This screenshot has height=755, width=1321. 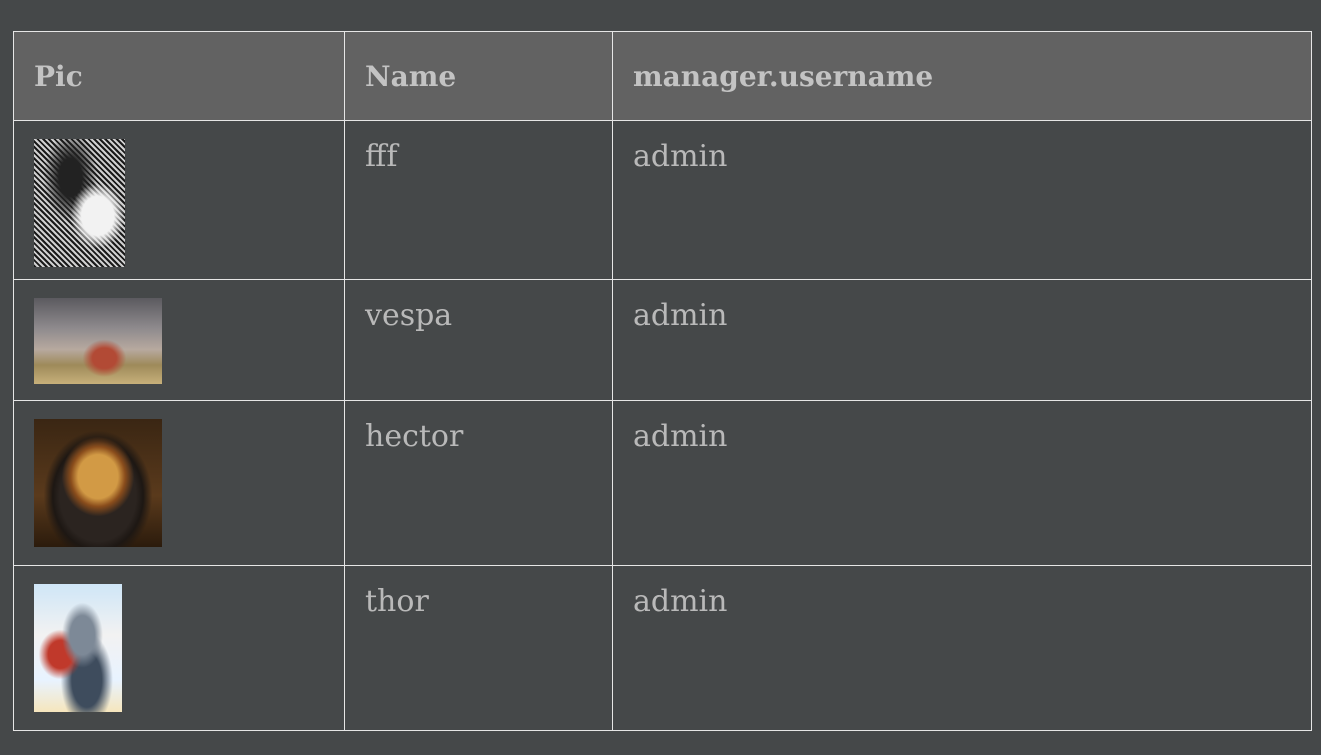 I want to click on name-cell: hector, so click(x=478, y=483).